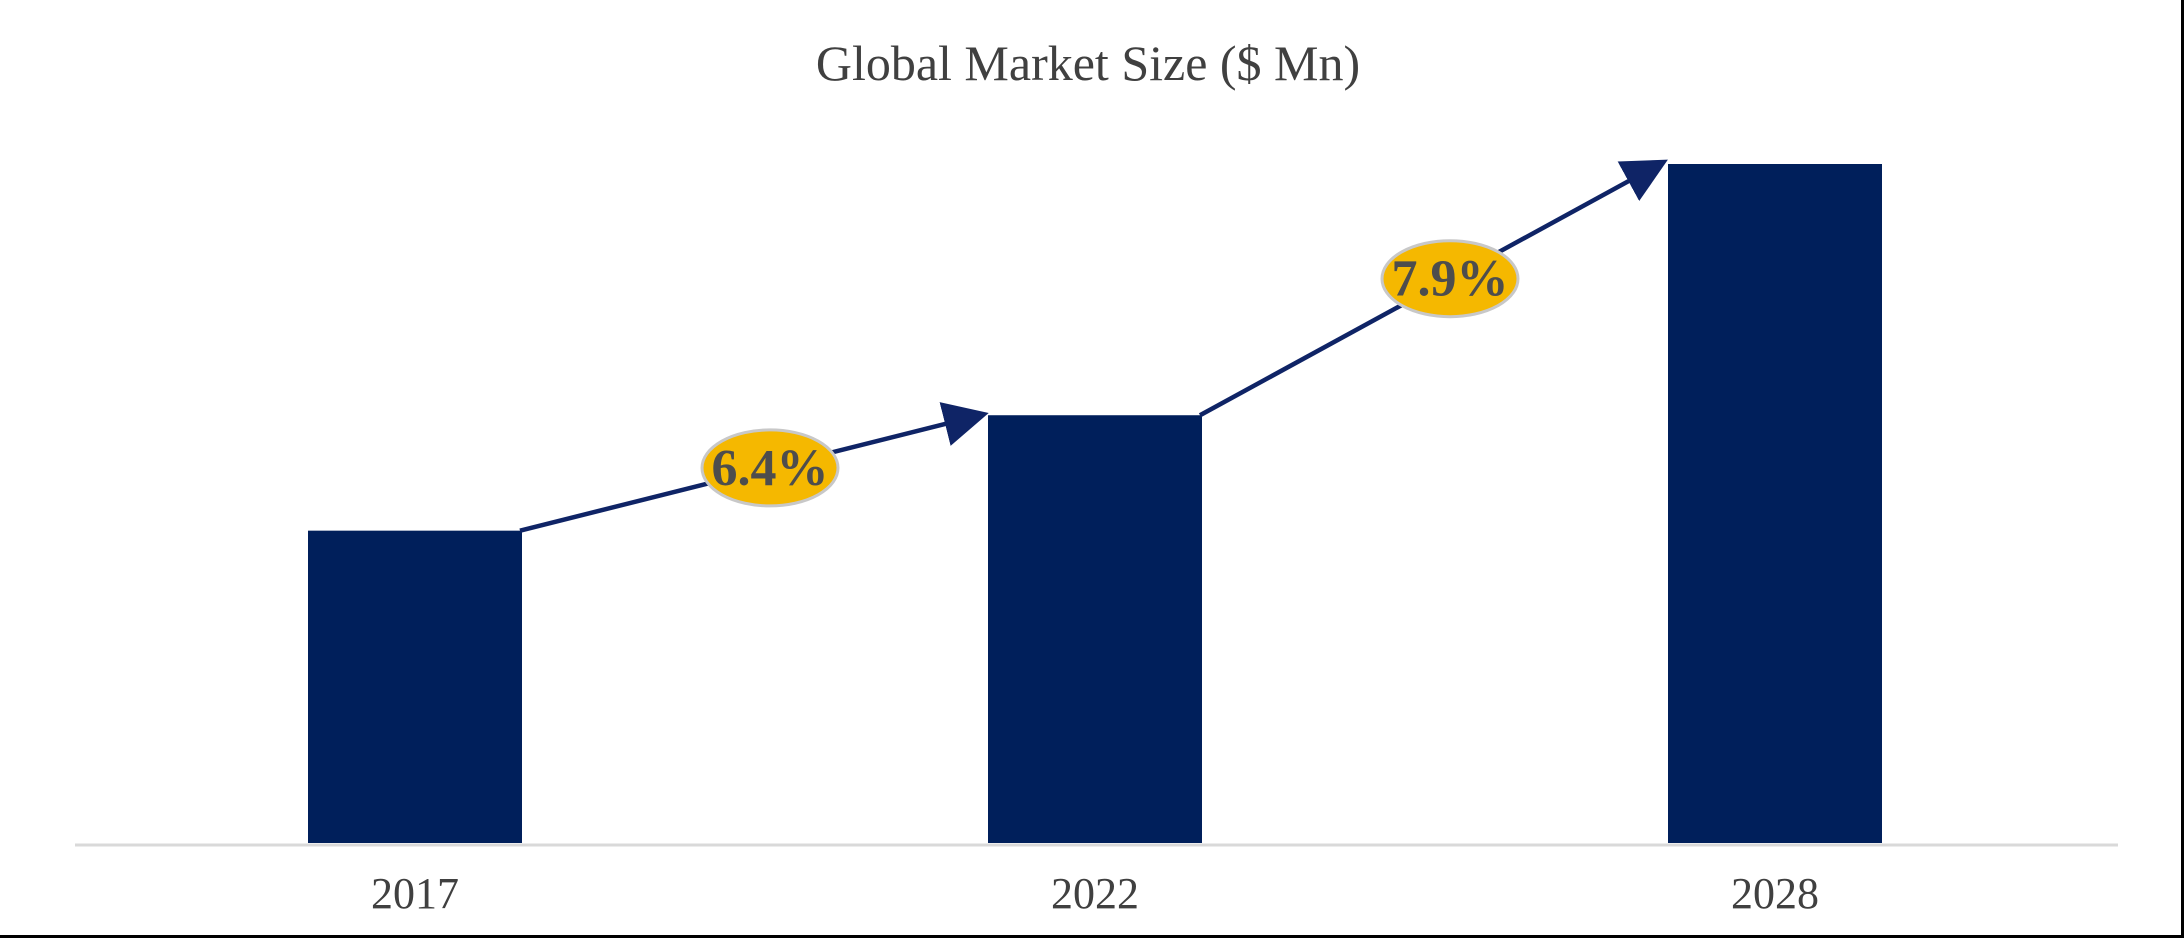 The image size is (2184, 938). I want to click on x-tick-label-2022: 2022, so click(1095, 893).